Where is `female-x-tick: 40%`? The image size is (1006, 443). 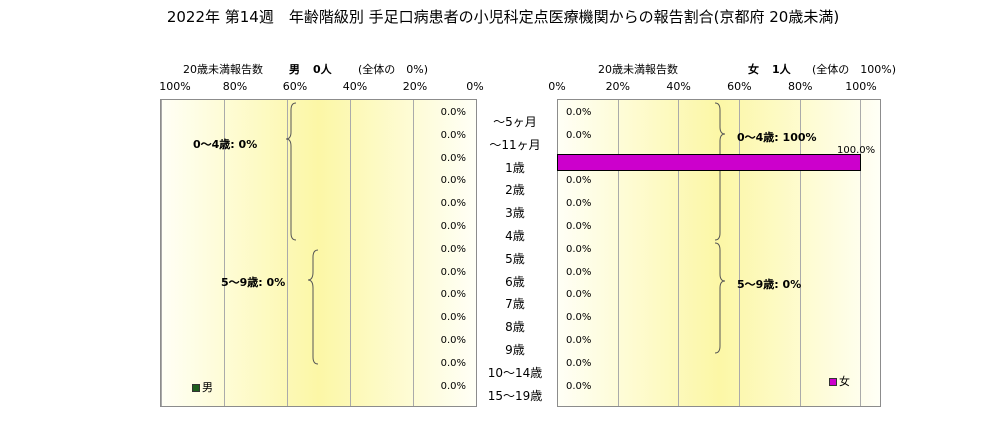 female-x-tick: 40% is located at coordinates (678, 86).